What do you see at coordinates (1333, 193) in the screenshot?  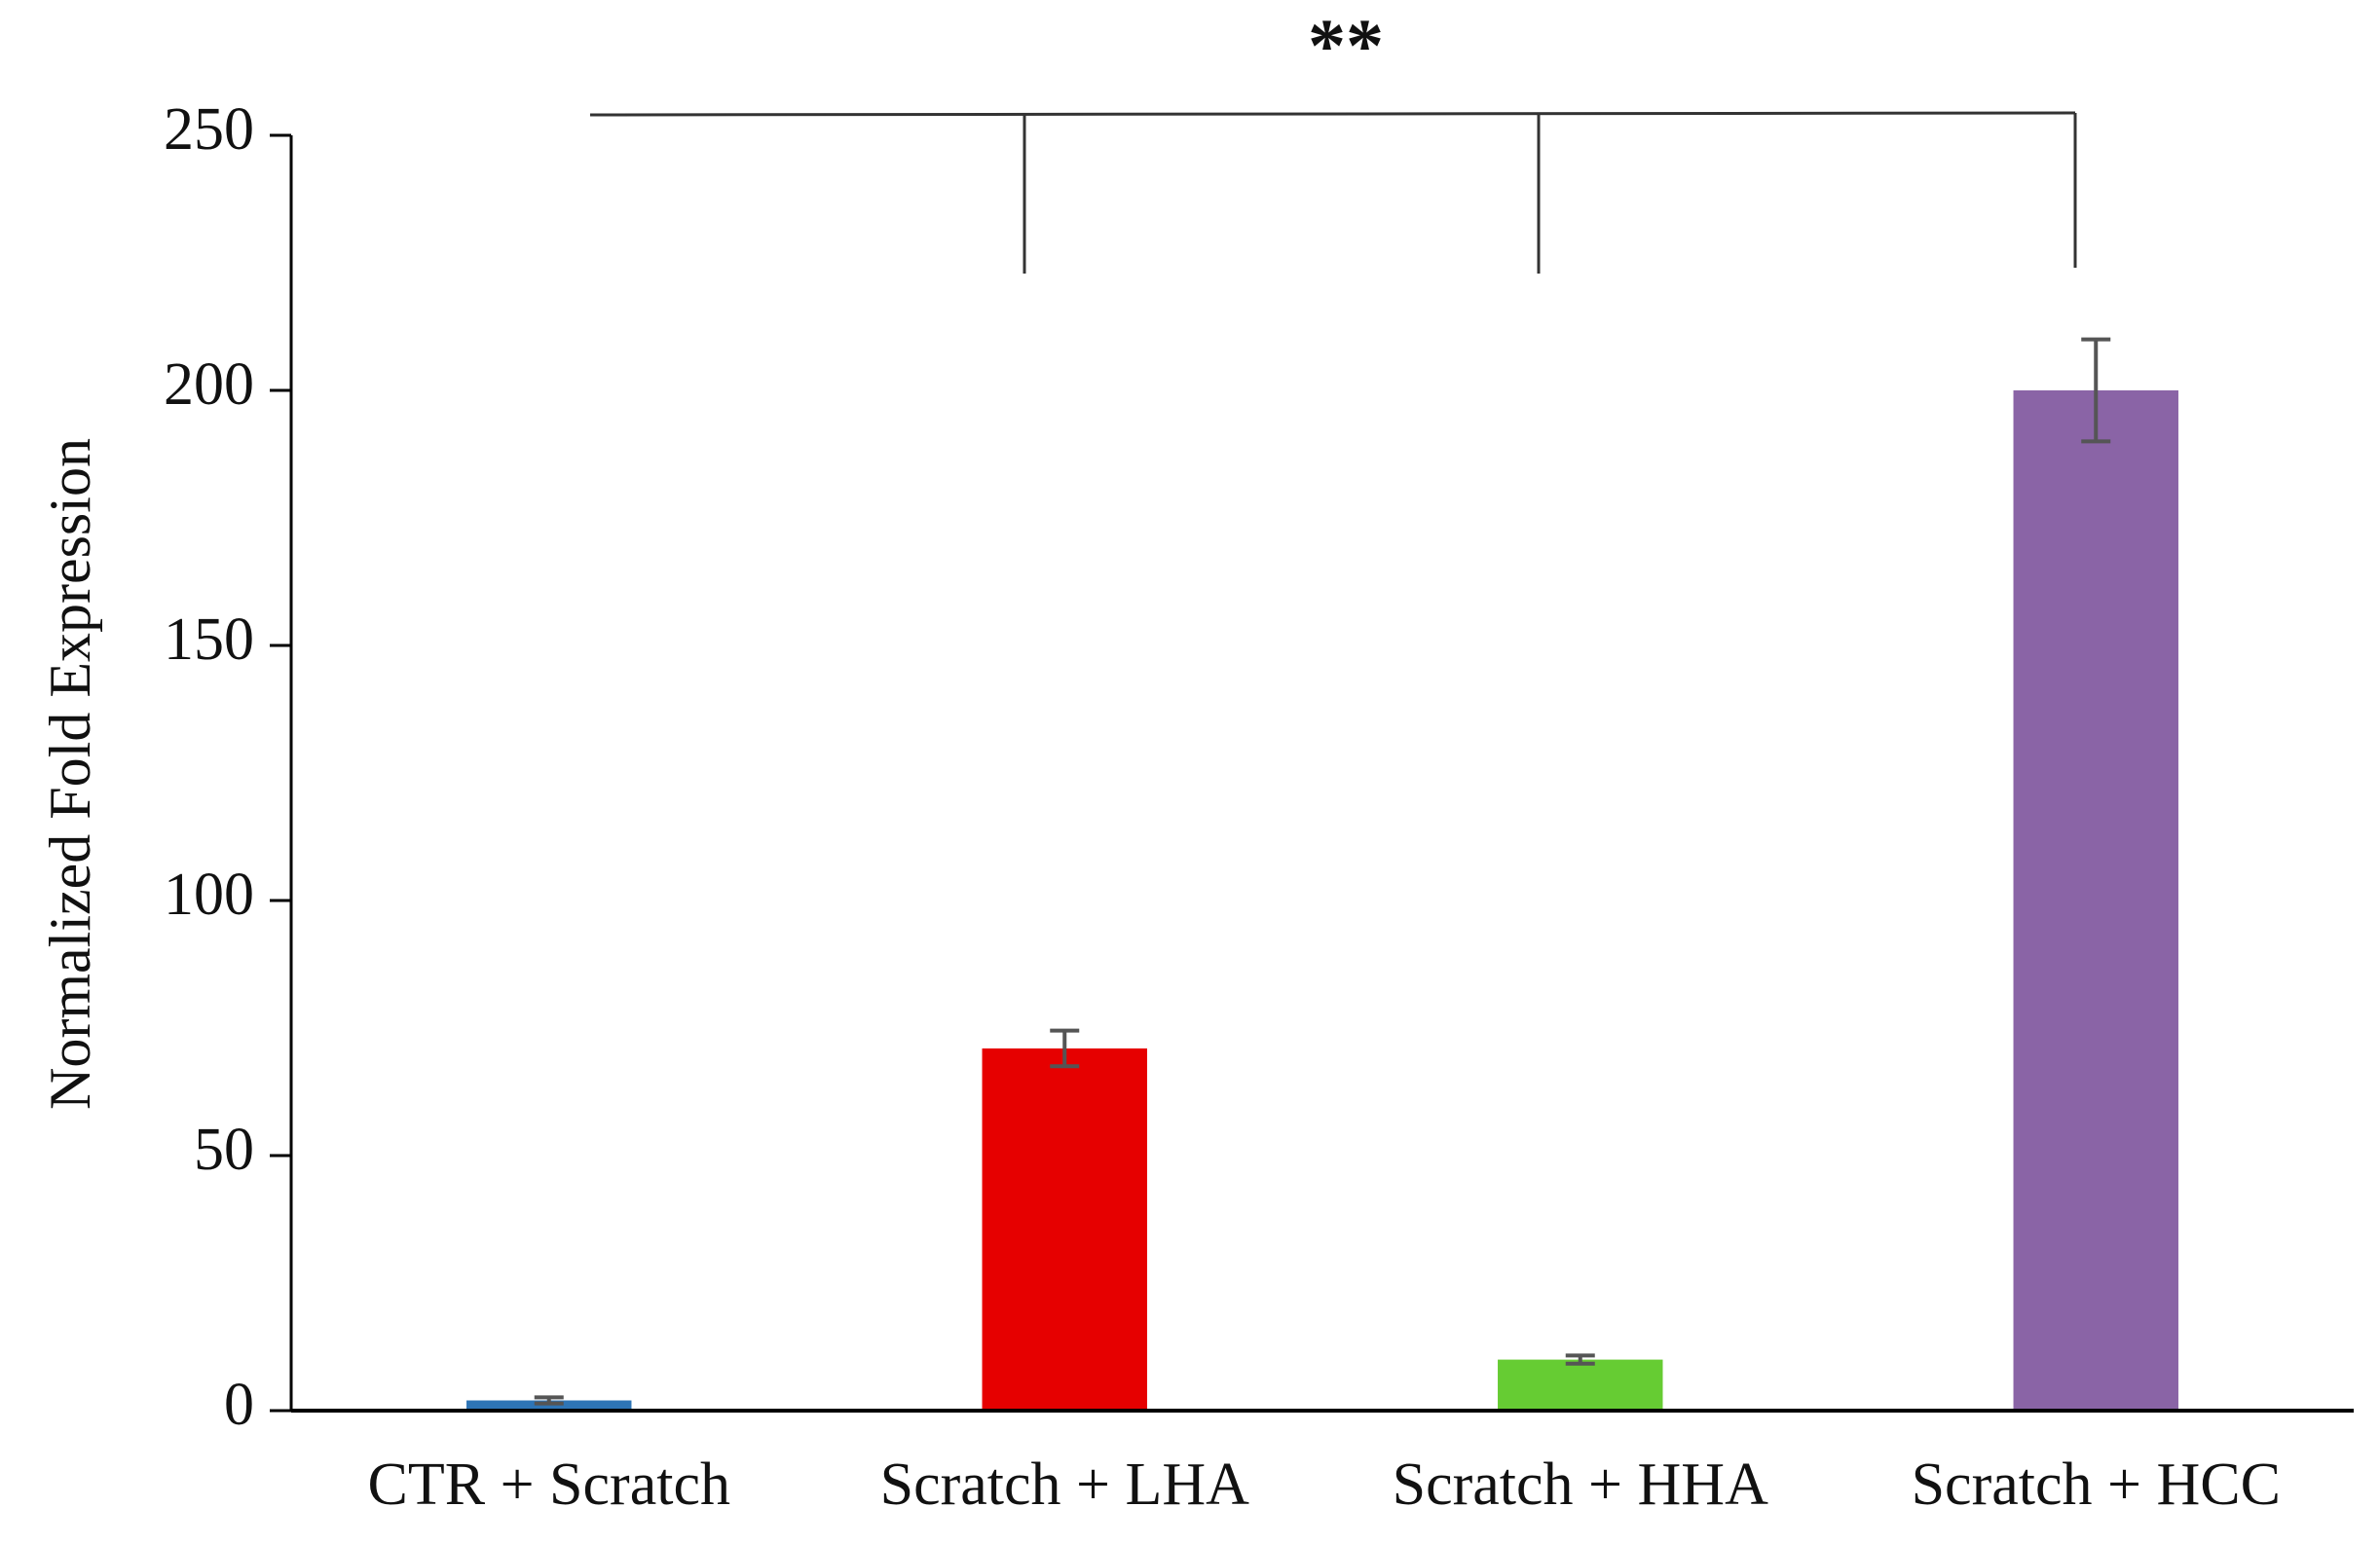 I see `significance-bracket` at bounding box center [1333, 193].